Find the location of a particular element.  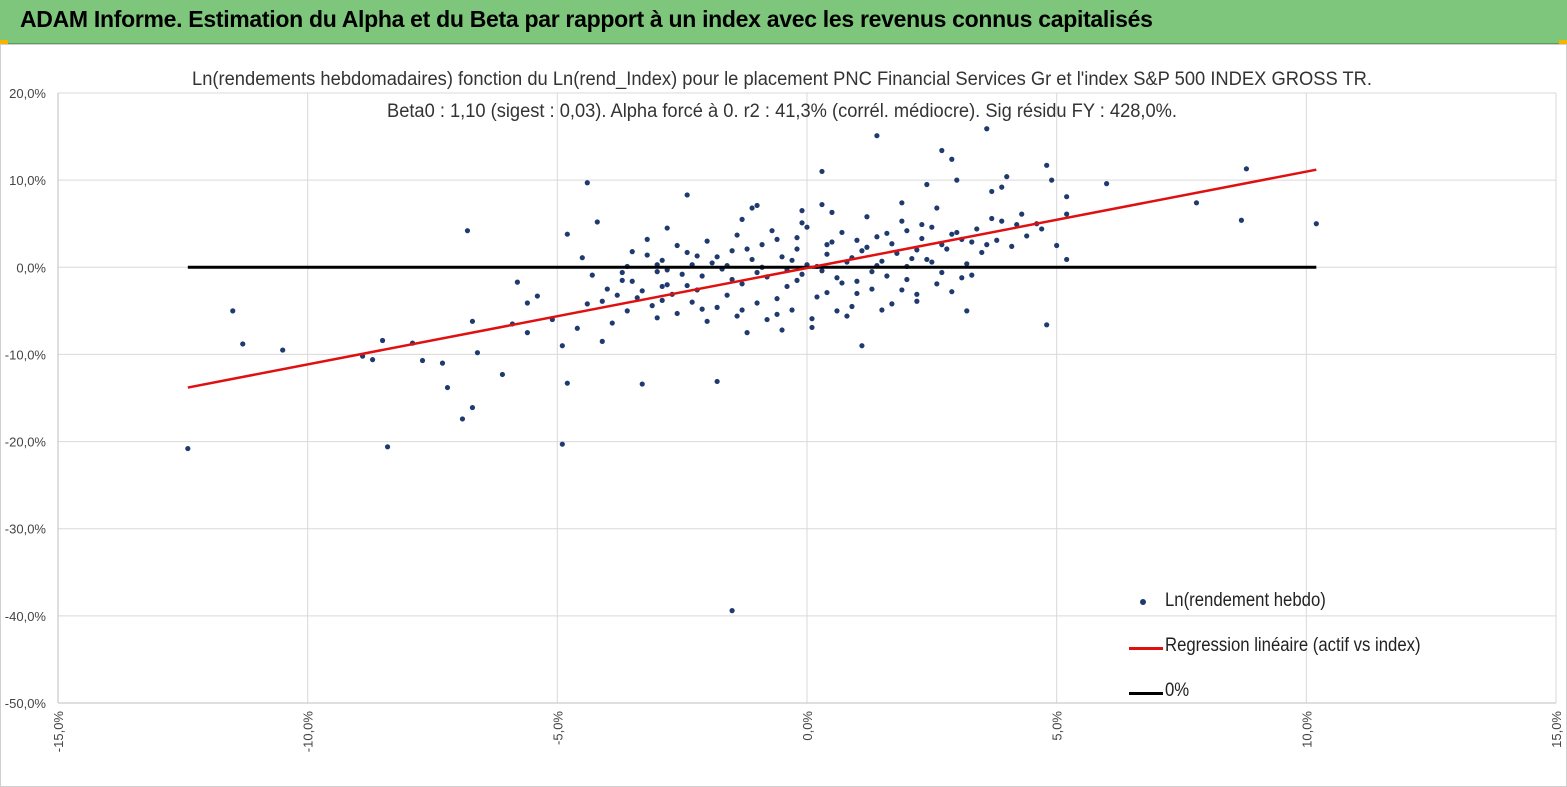

x-tick-label: -5,0% is located at coordinates (557, 728).